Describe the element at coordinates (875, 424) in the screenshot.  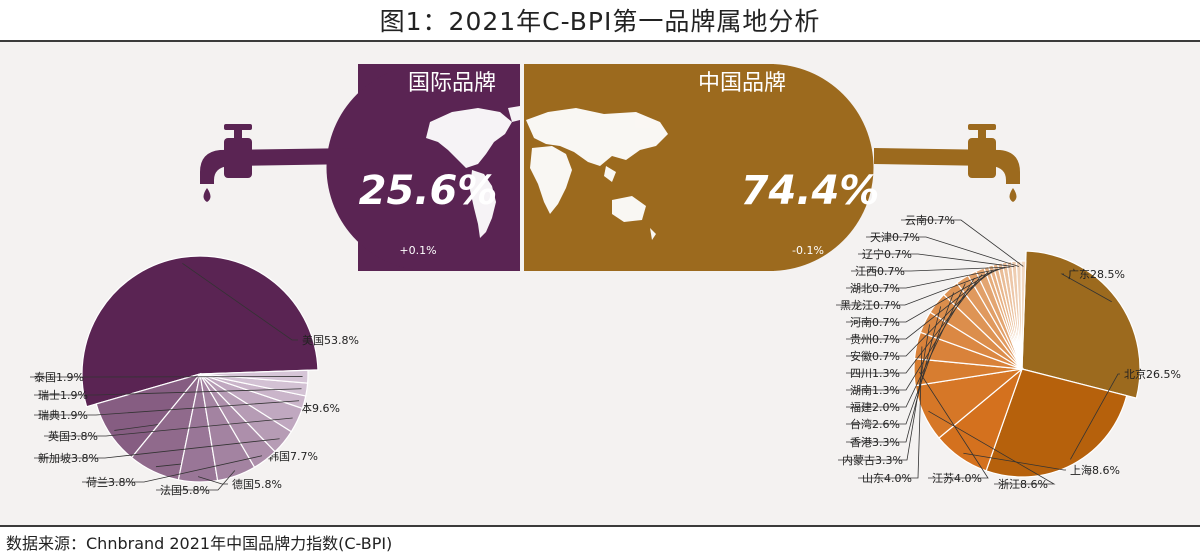
I see `pie-label: 台湾2.6%` at that location.